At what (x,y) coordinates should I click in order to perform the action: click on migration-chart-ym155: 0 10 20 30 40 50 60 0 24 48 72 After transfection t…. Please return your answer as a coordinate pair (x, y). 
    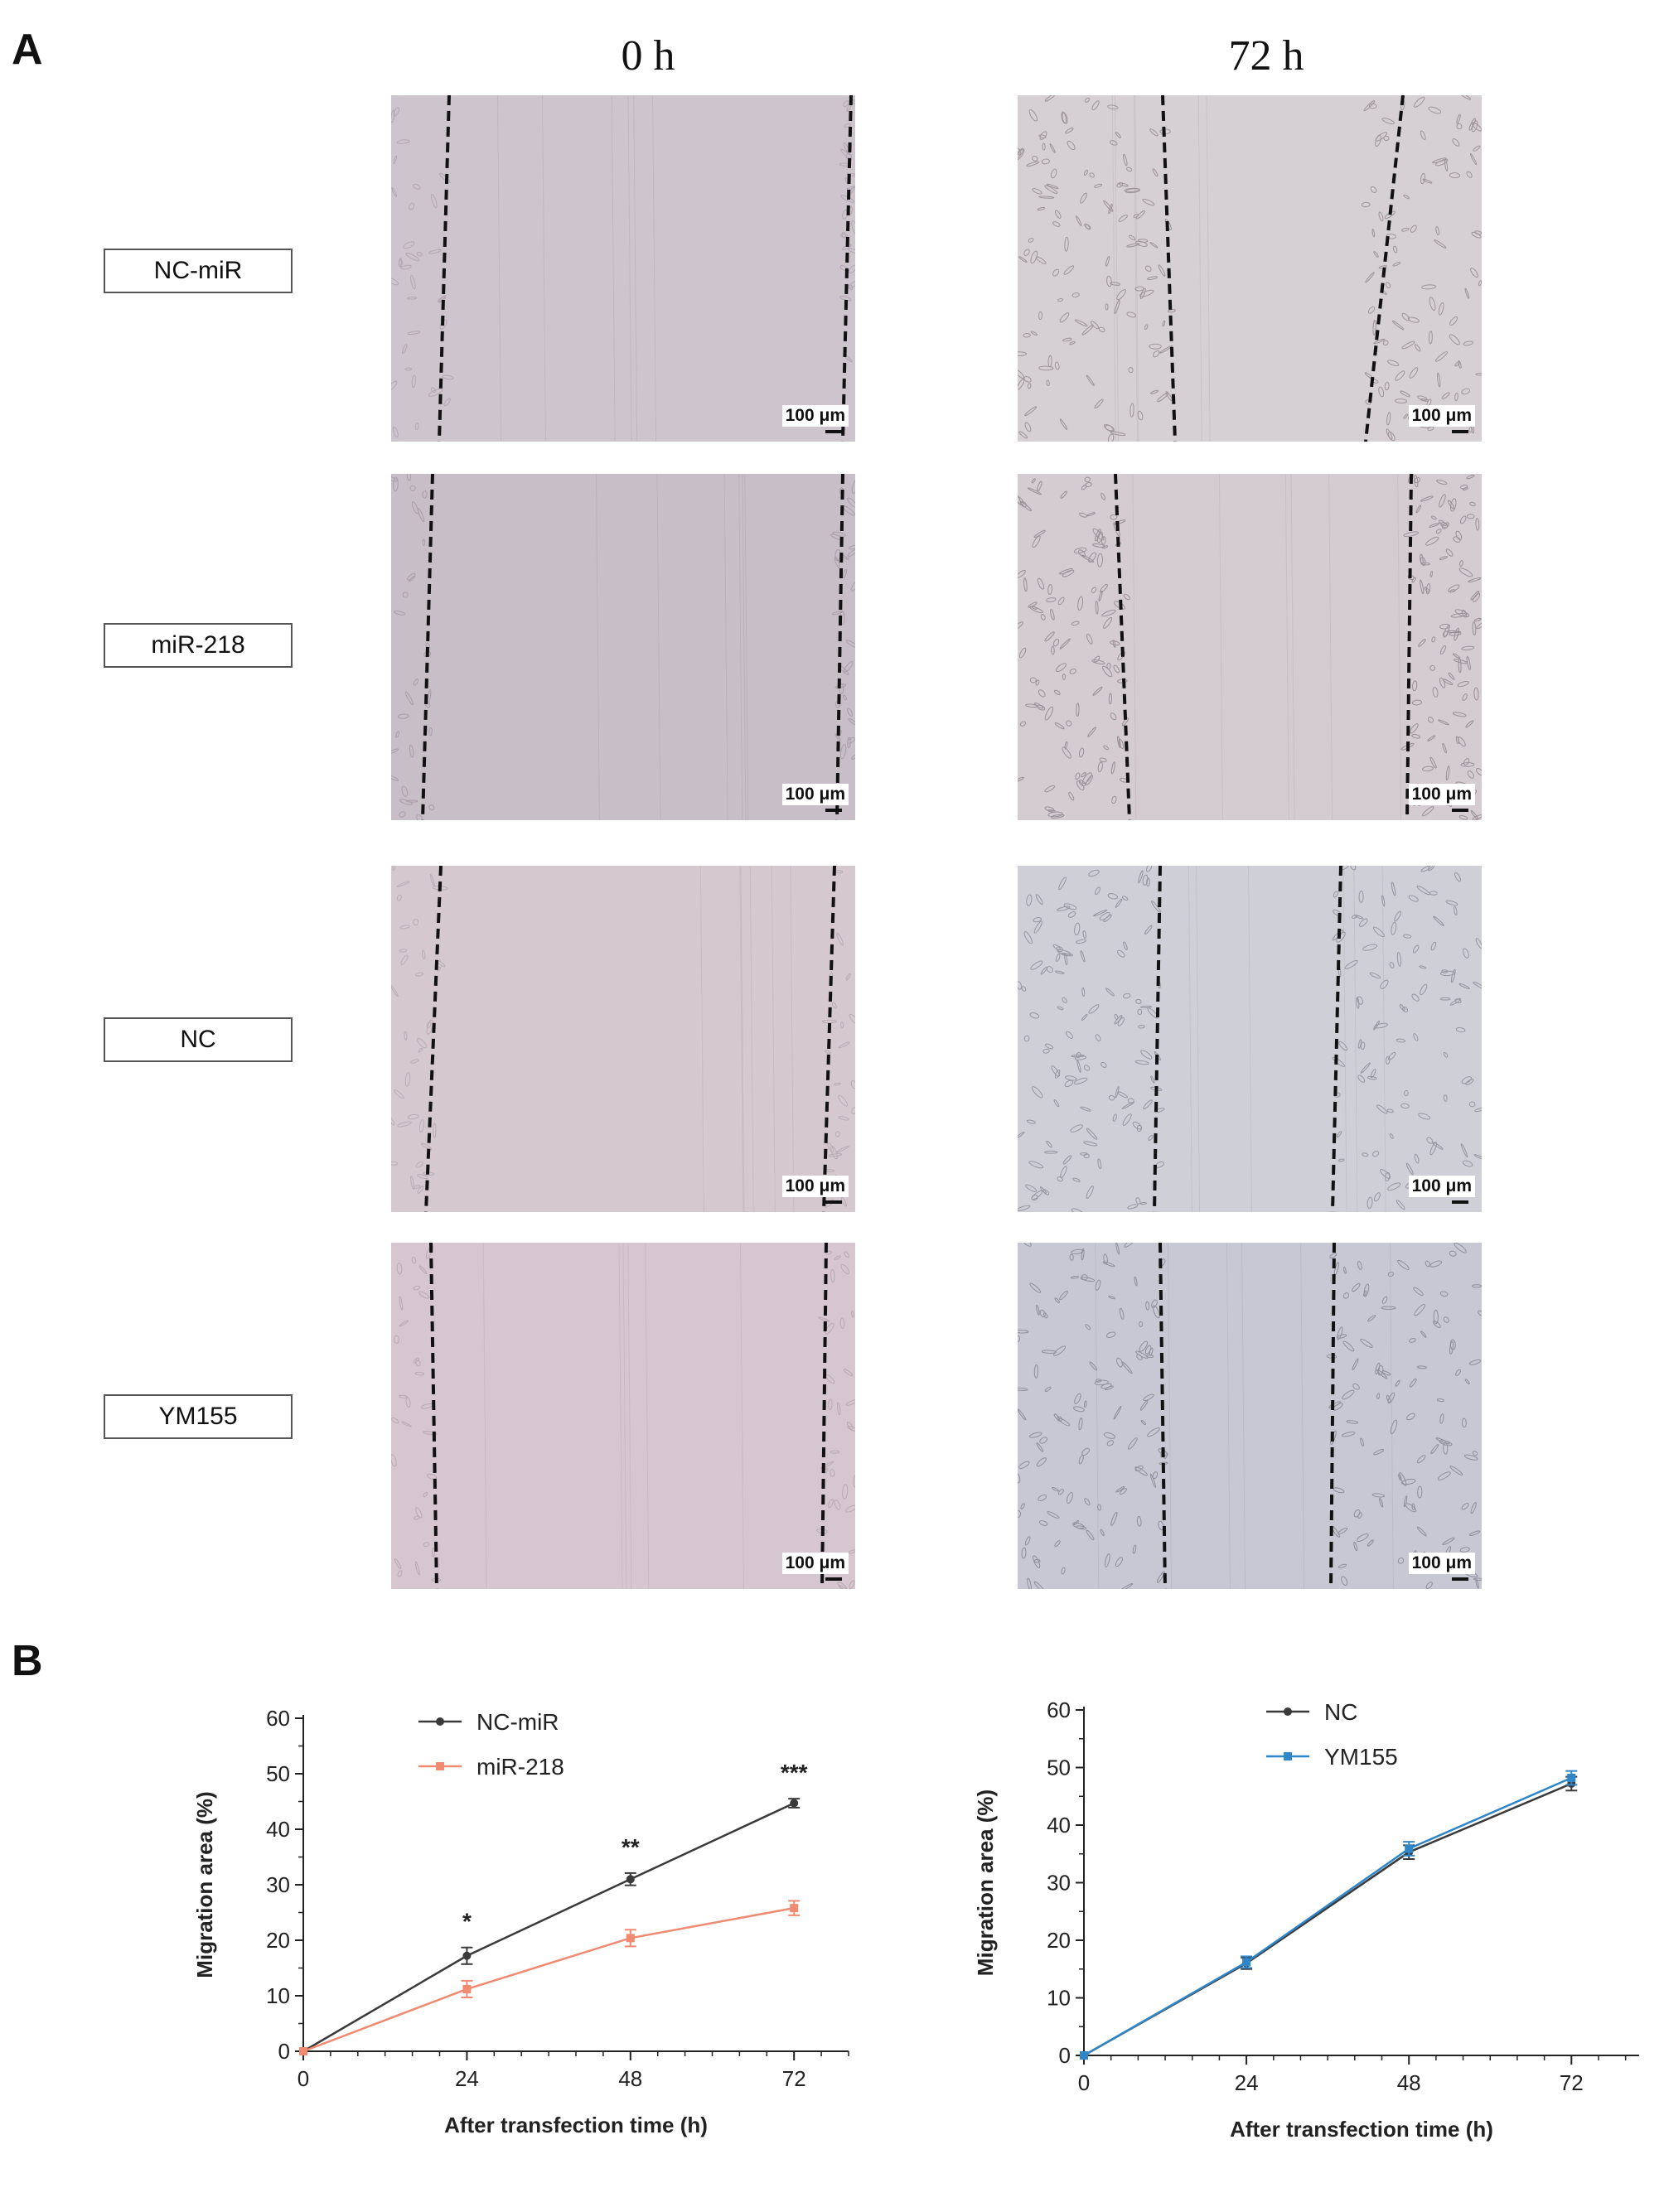
    Looking at the image, I should click on (1306, 1920).